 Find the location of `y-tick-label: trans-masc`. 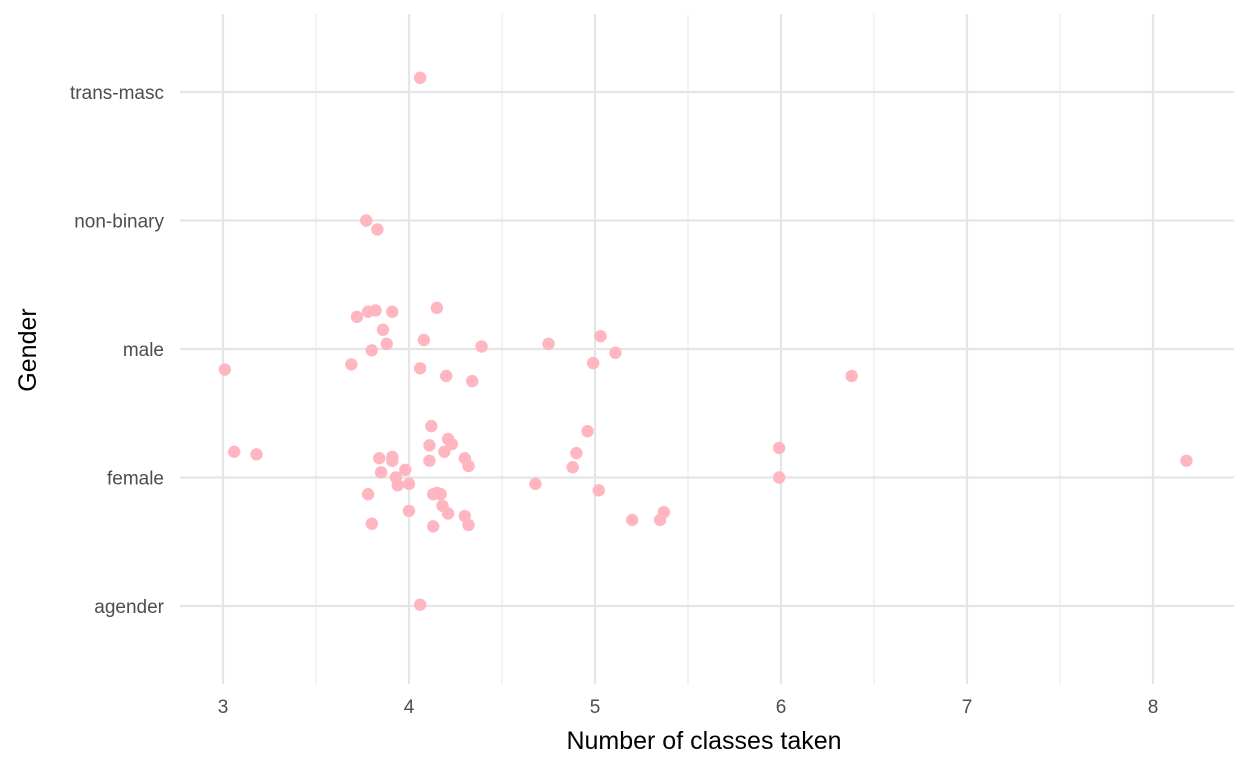

y-tick-label: trans-masc is located at coordinates (117, 93).